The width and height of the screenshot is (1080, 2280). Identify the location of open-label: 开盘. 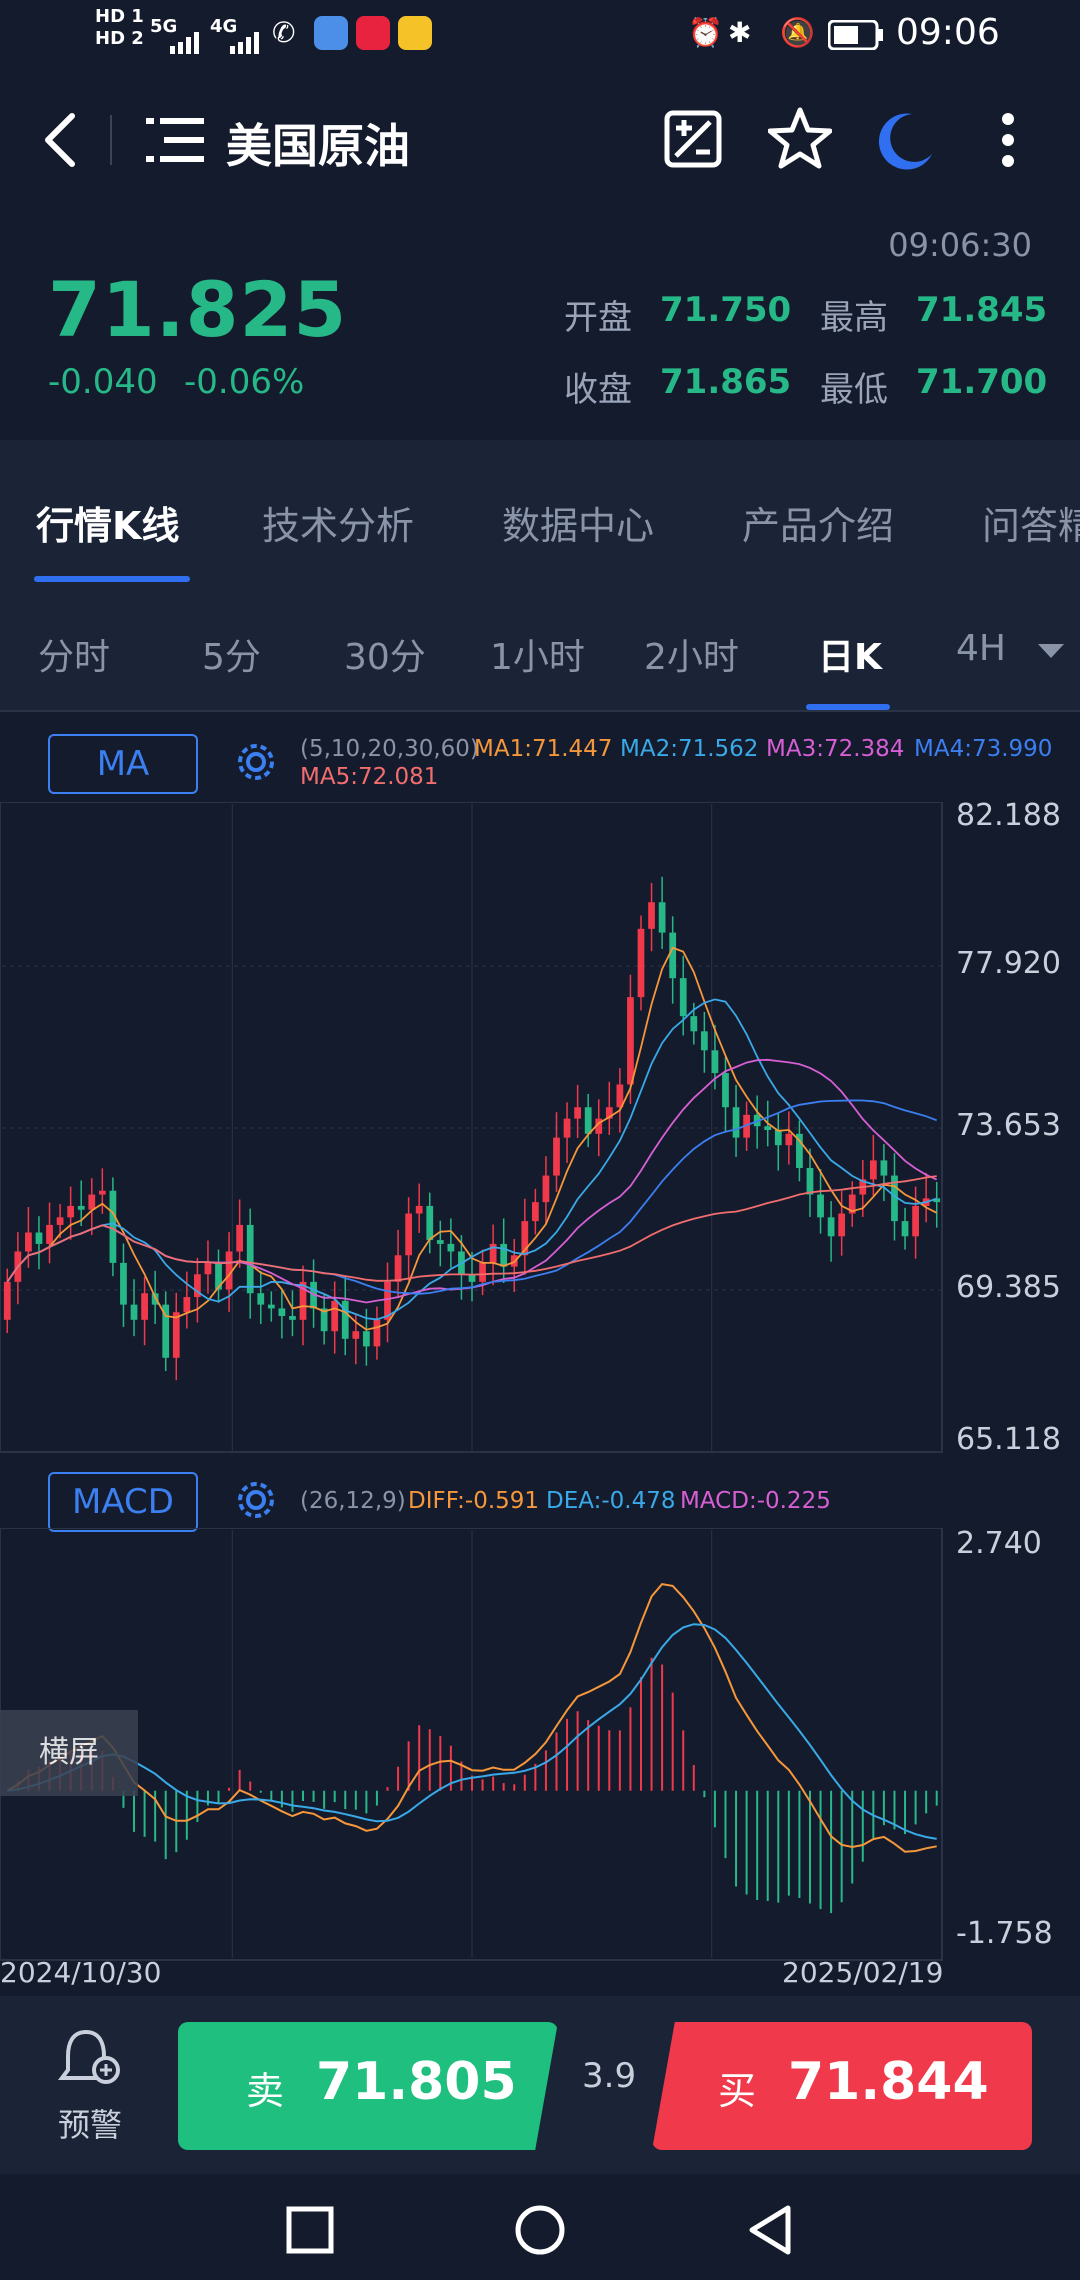
(598, 318).